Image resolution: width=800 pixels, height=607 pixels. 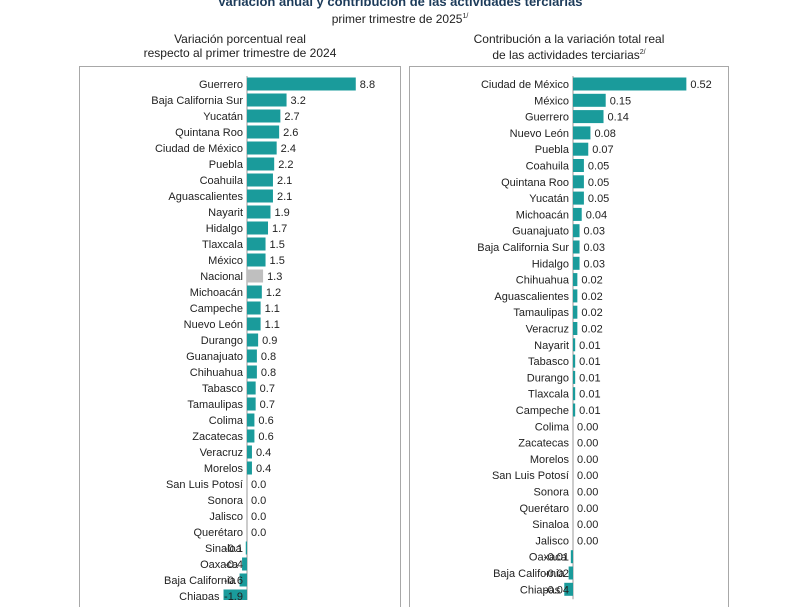 I want to click on left-category-label: Morelos, so click(x=224, y=469).